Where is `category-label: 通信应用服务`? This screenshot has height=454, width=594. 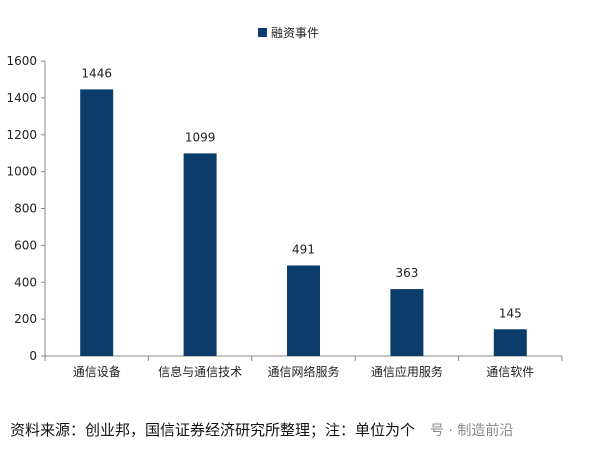
category-label: 通信应用服务 is located at coordinates (407, 371).